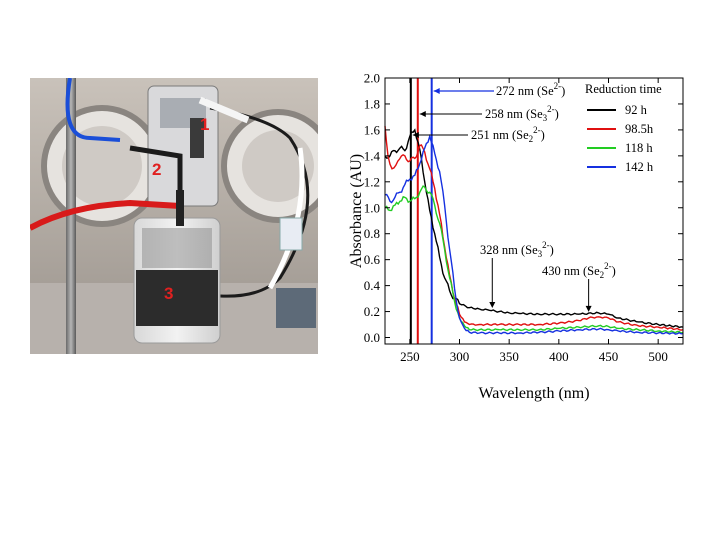 The width and height of the screenshot is (720, 540). What do you see at coordinates (623, 128) in the screenshot?
I see `legend: Reduction time 92 h 98.5h 118 h 142 h` at bounding box center [623, 128].